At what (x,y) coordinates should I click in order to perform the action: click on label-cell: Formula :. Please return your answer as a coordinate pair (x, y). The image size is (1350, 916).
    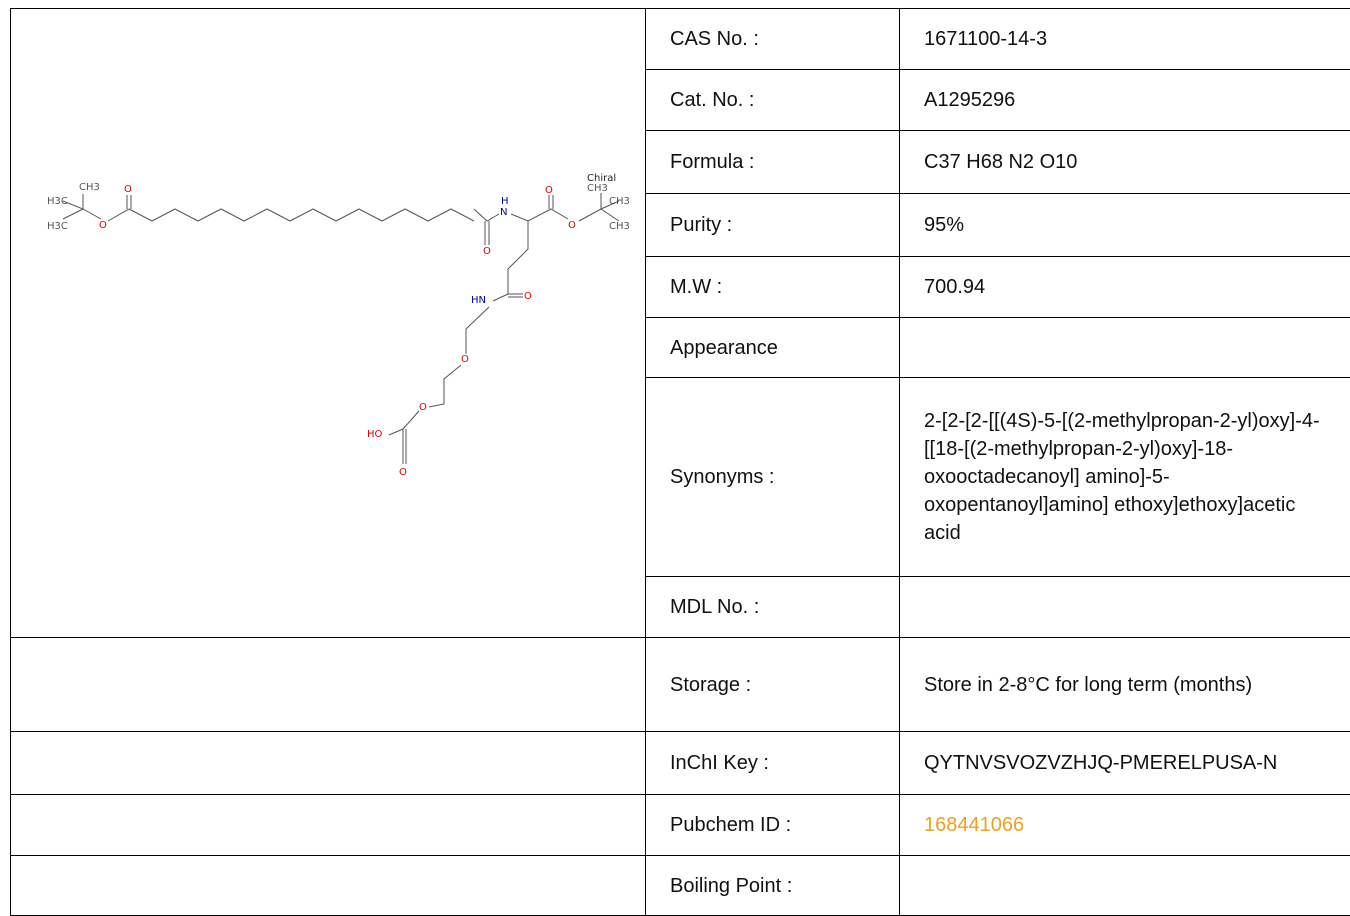
    Looking at the image, I should click on (773, 161).